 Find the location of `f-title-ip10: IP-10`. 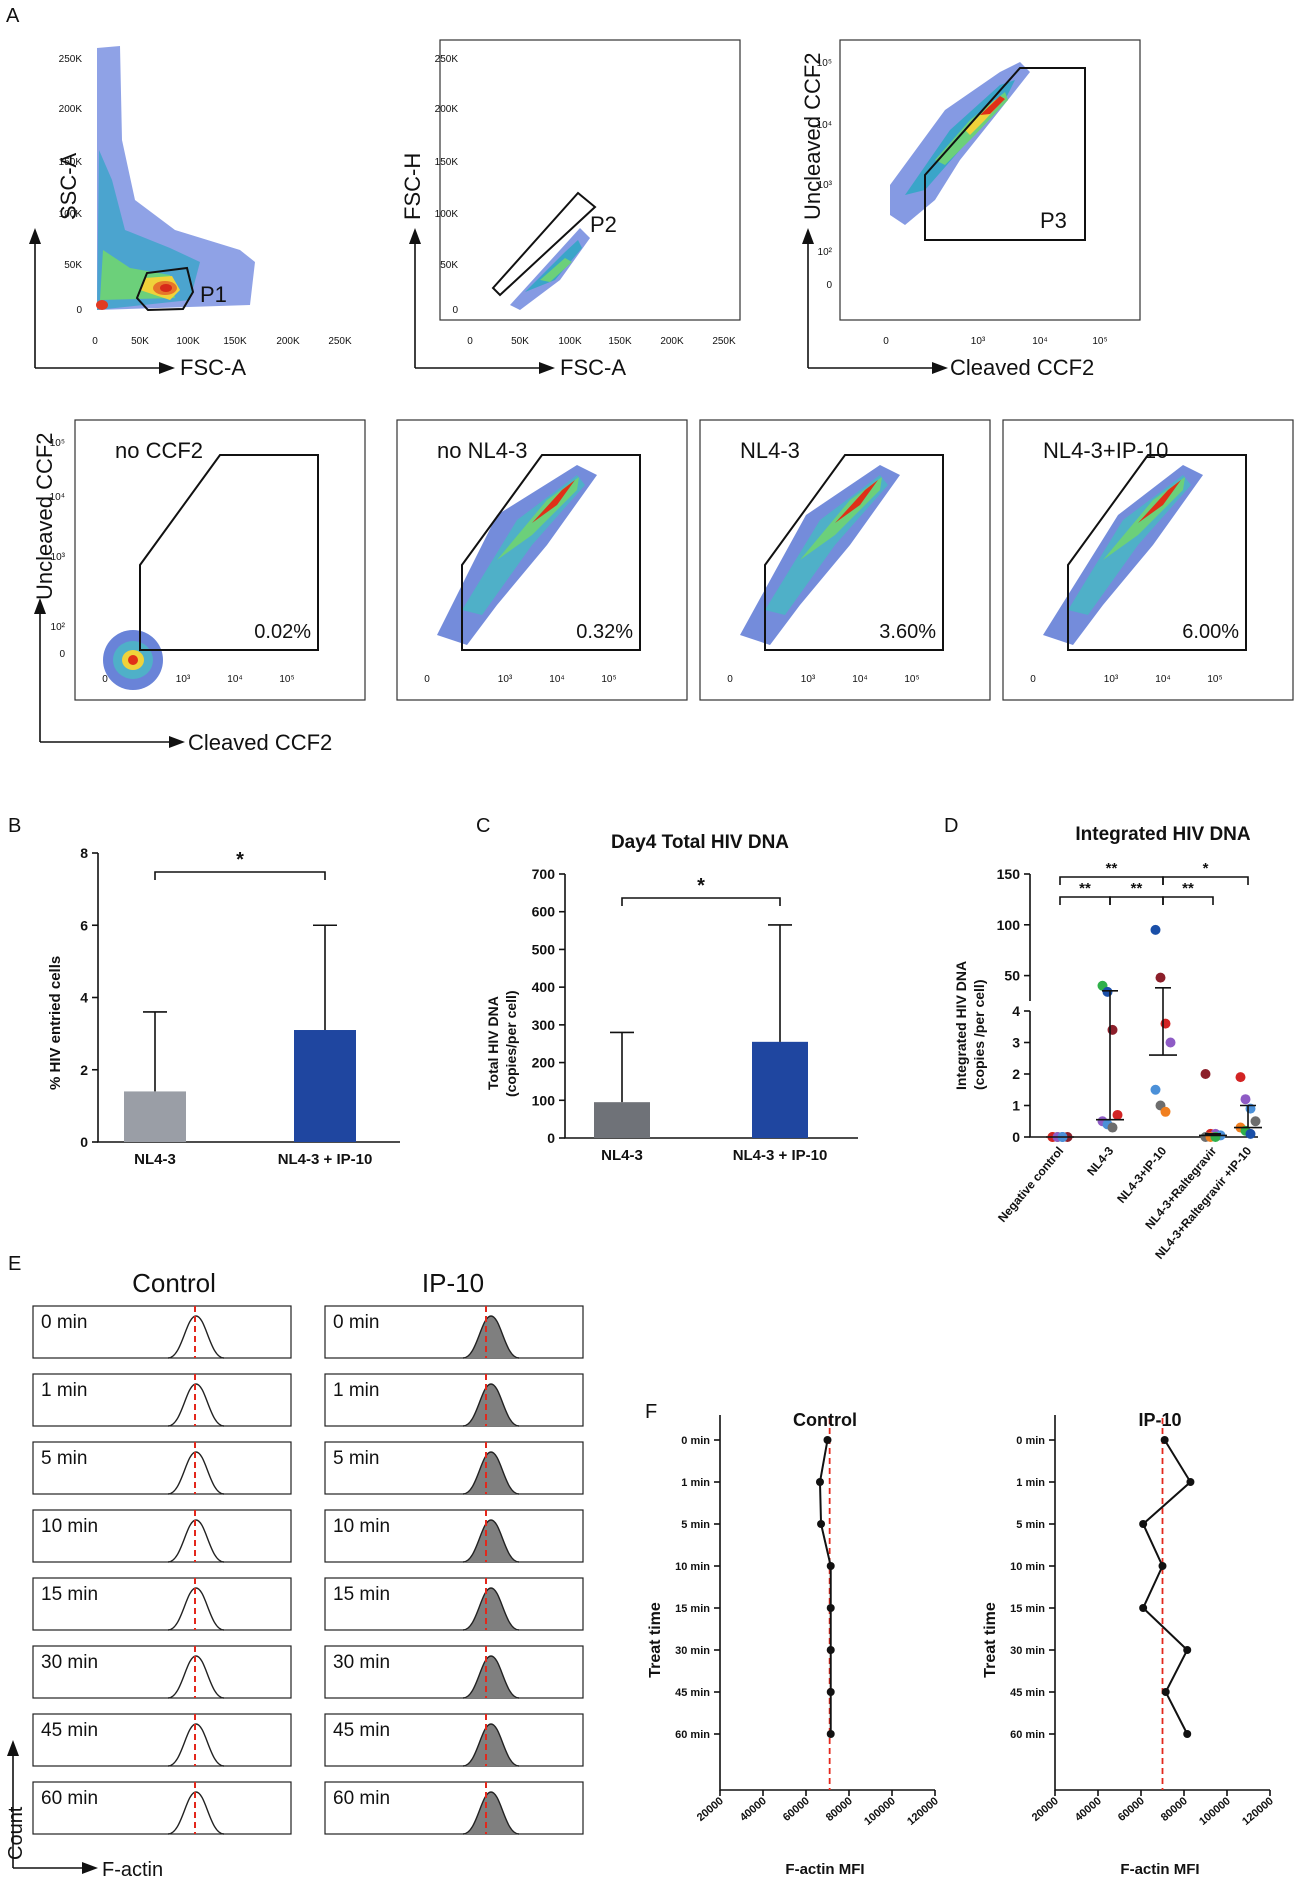

f-title-ip10: IP-10 is located at coordinates (1159, 1420).